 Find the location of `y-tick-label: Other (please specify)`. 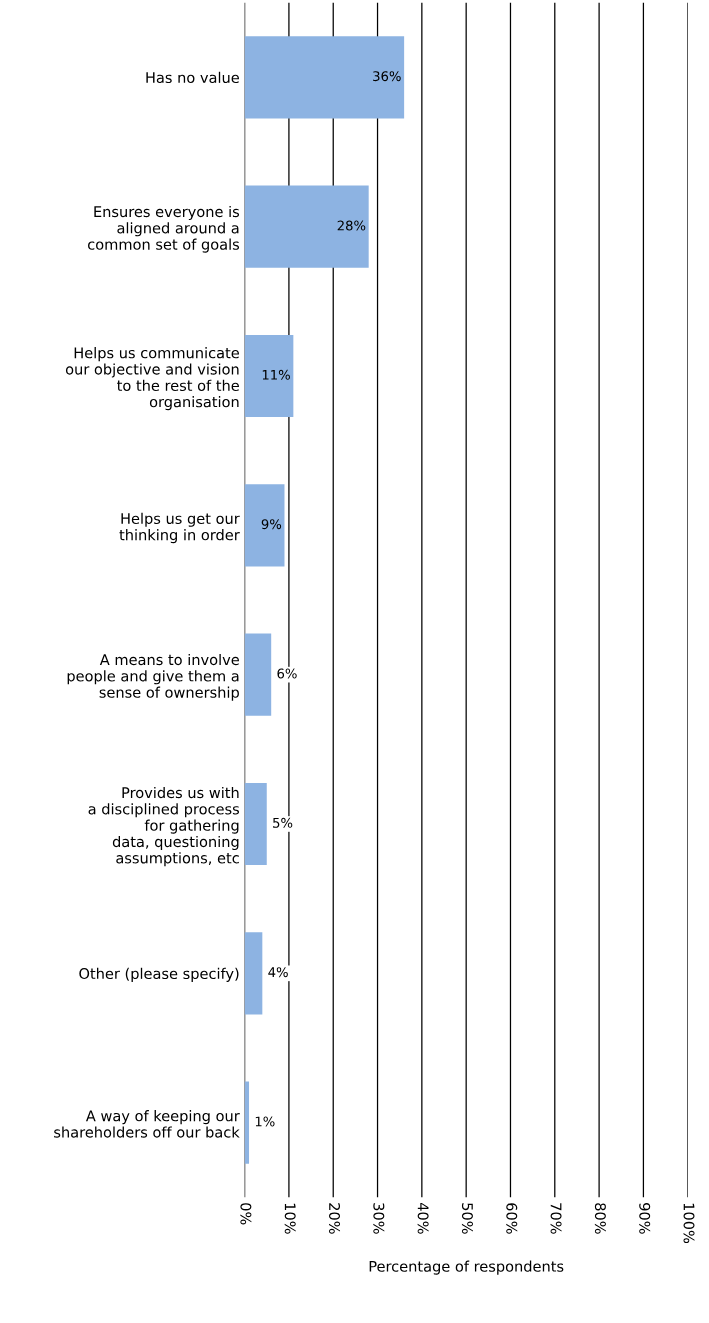

y-tick-label: Other (please specify) is located at coordinates (159, 974).